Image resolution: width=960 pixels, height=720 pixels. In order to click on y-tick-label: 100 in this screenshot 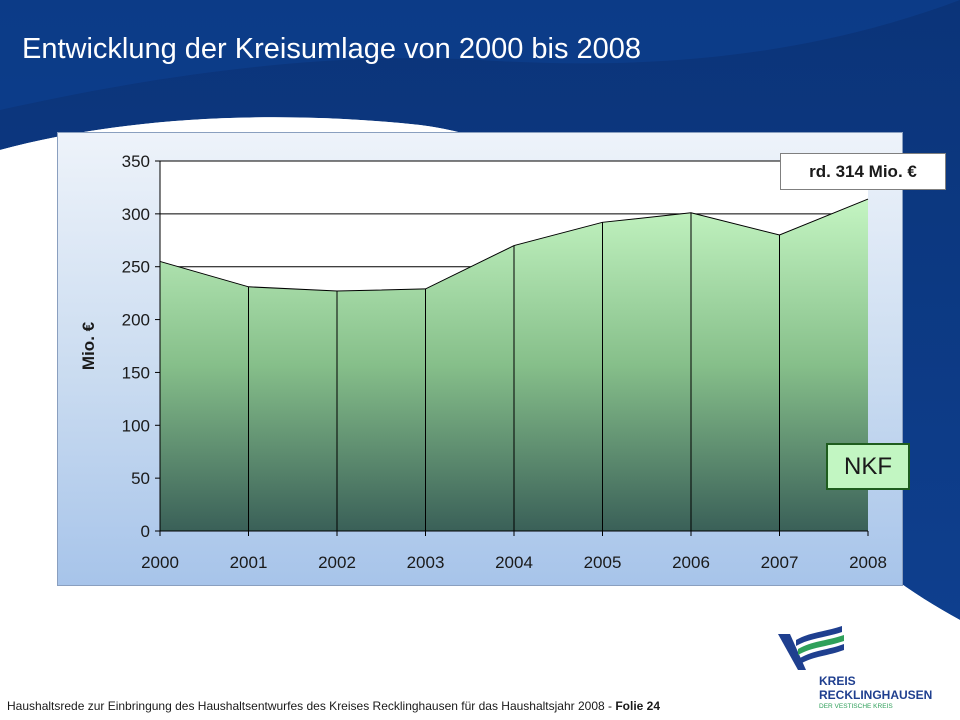, I will do `click(136, 425)`.